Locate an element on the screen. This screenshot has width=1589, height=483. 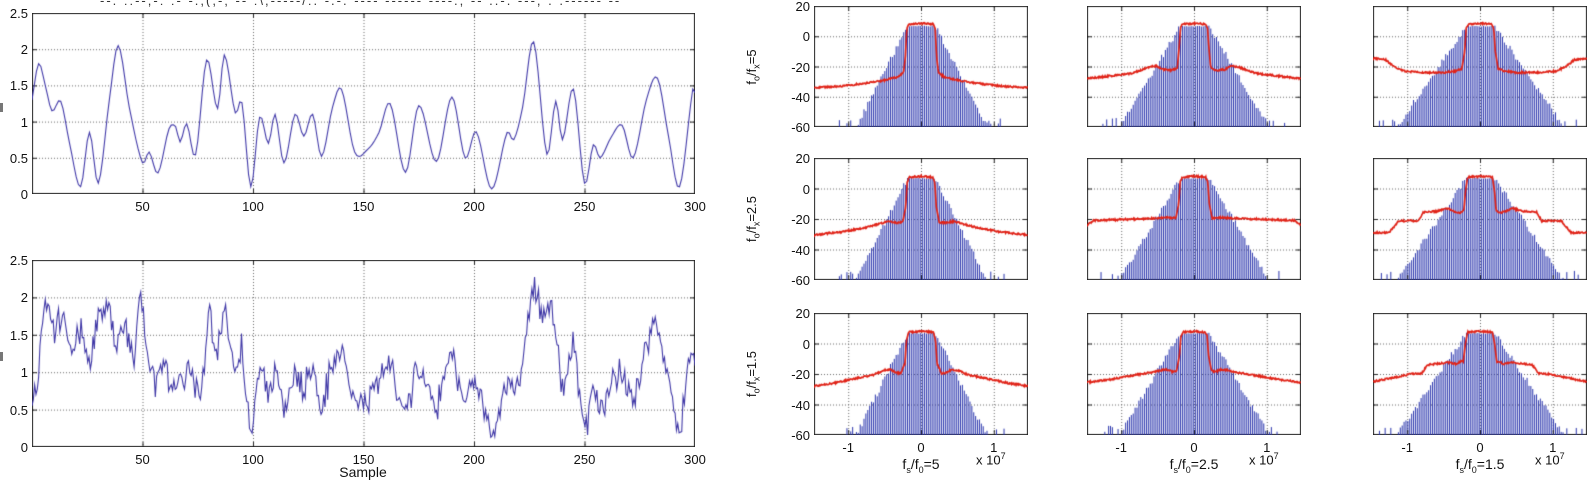
row-label-text: =5 is located at coordinates (751, 57).